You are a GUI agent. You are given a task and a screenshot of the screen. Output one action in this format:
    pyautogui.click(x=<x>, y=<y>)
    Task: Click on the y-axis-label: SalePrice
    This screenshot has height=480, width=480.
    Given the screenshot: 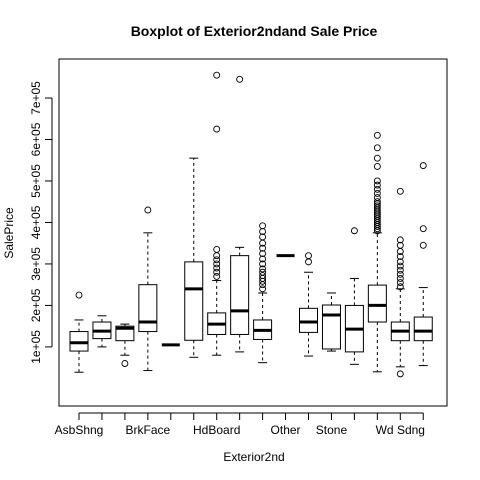 What is the action you would take?
    pyautogui.click(x=9, y=233)
    